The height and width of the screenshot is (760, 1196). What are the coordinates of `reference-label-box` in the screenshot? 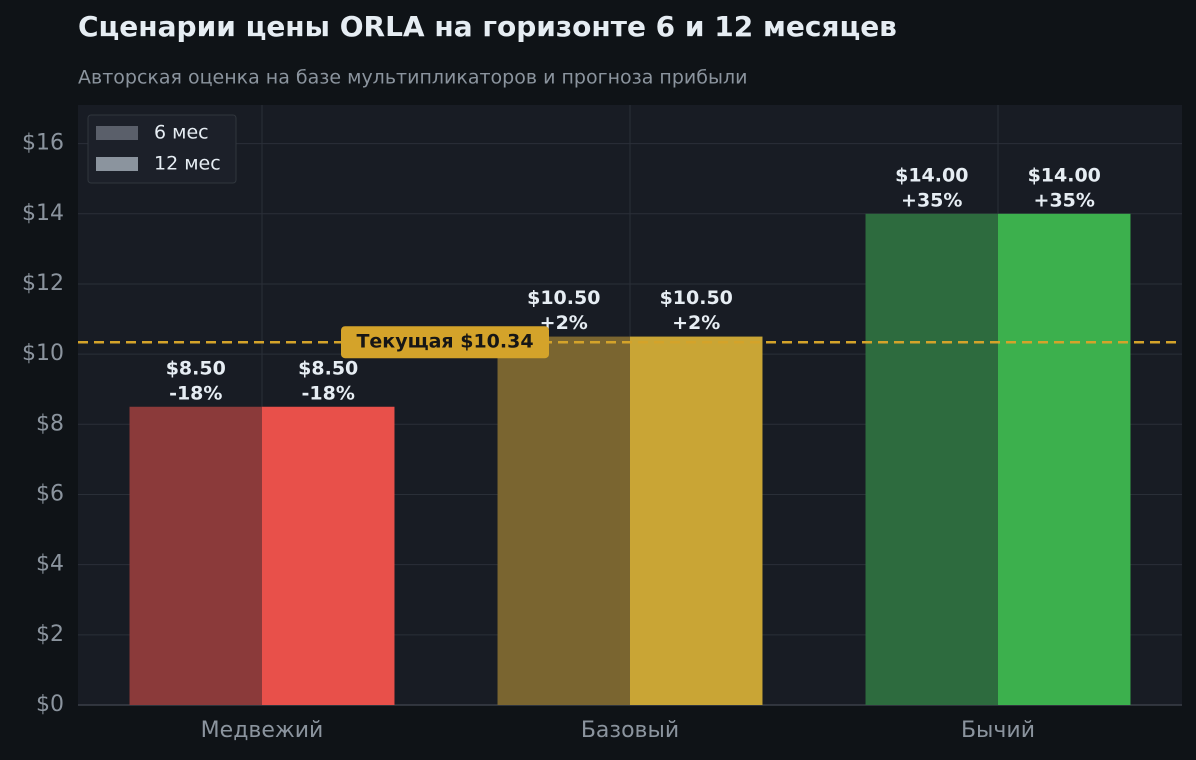 It's located at (445, 342).